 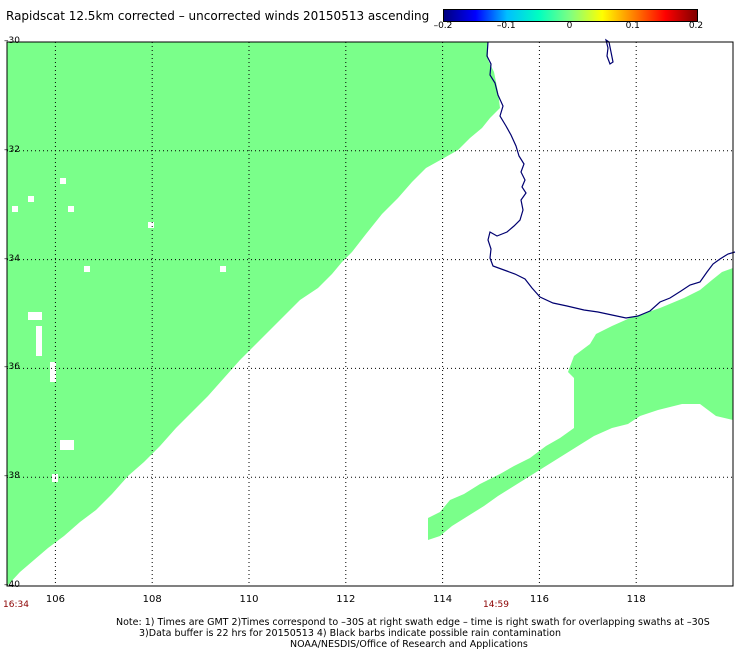 I want to click on longitude-label: 108, so click(x=152, y=599).